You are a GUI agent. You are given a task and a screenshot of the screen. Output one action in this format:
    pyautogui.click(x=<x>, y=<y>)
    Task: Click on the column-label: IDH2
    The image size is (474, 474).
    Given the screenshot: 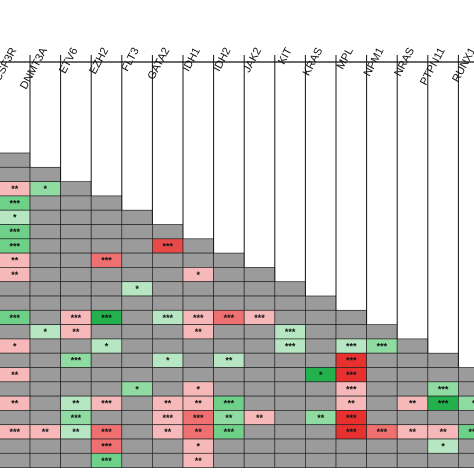 What is the action you would take?
    pyautogui.click(x=222, y=60)
    